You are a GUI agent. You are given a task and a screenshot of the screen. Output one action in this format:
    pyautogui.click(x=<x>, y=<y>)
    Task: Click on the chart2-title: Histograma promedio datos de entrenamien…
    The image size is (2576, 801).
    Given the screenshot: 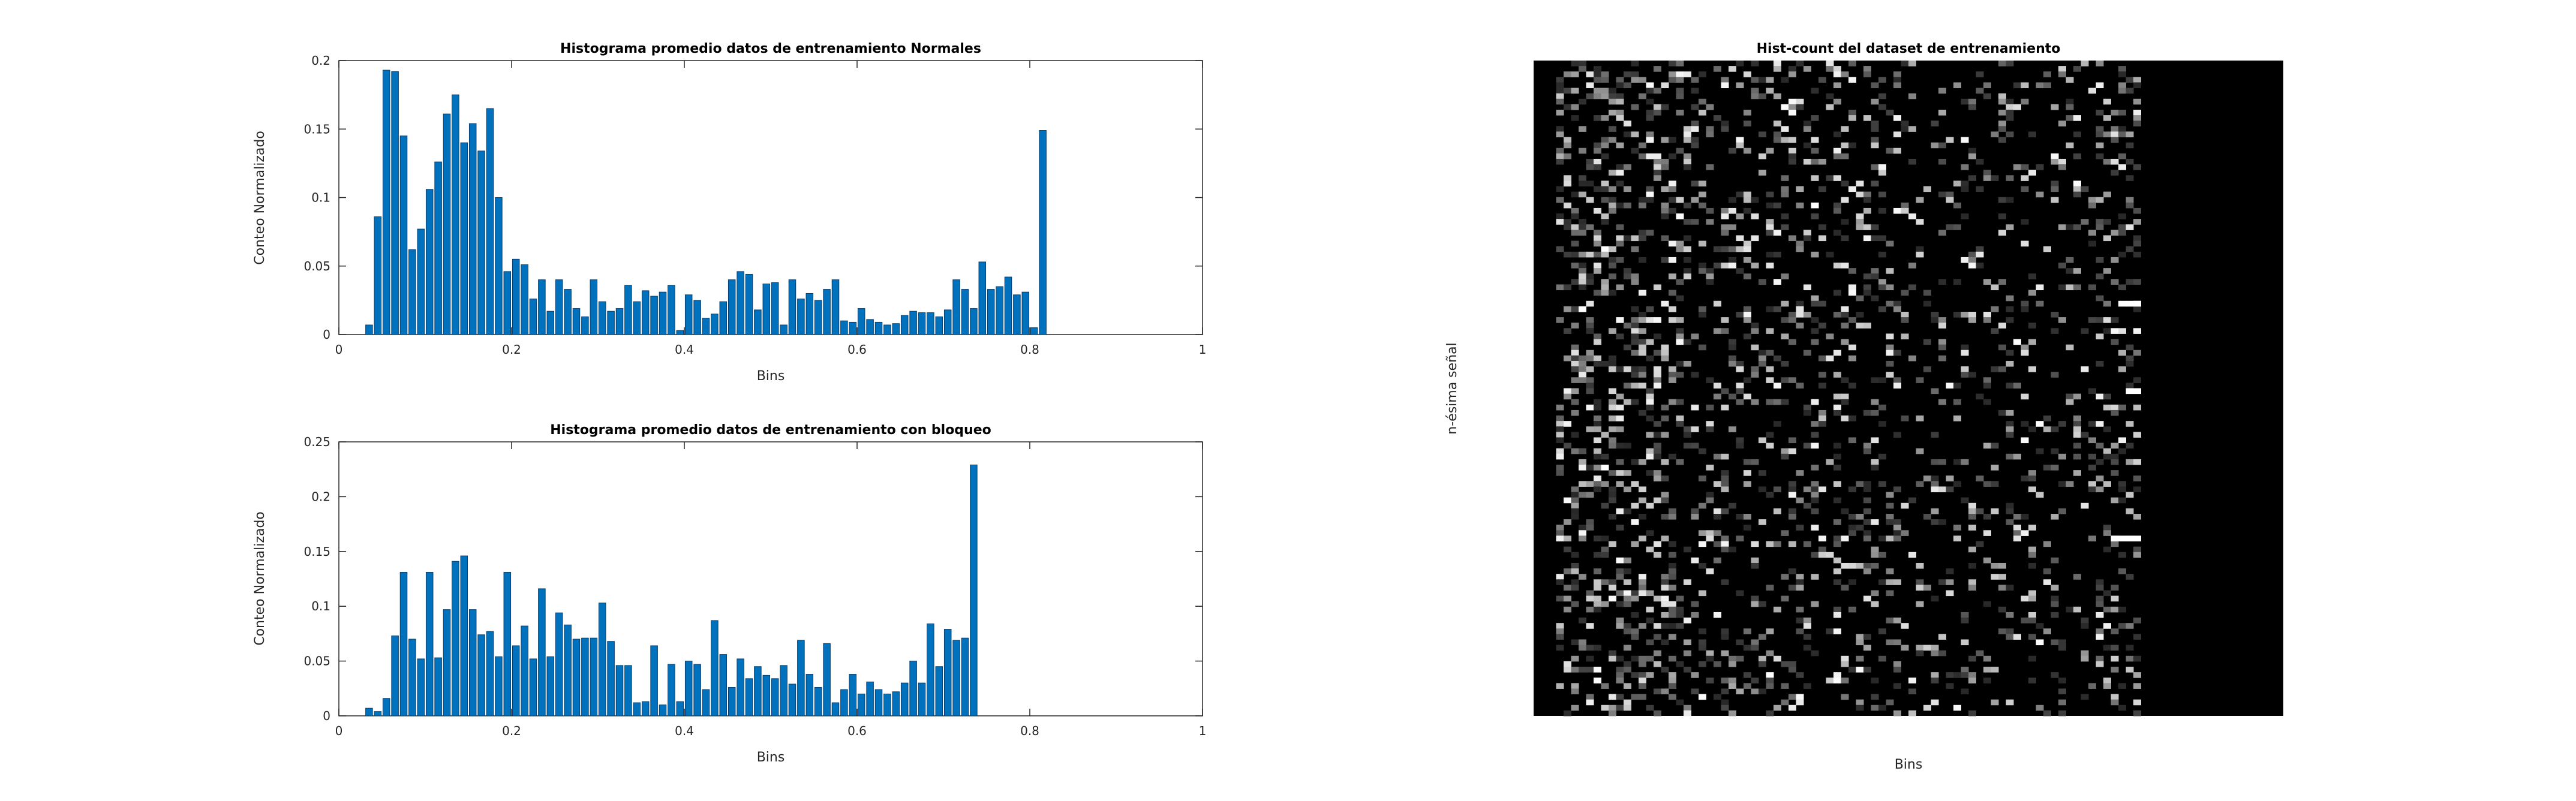 What is the action you would take?
    pyautogui.click(x=771, y=431)
    